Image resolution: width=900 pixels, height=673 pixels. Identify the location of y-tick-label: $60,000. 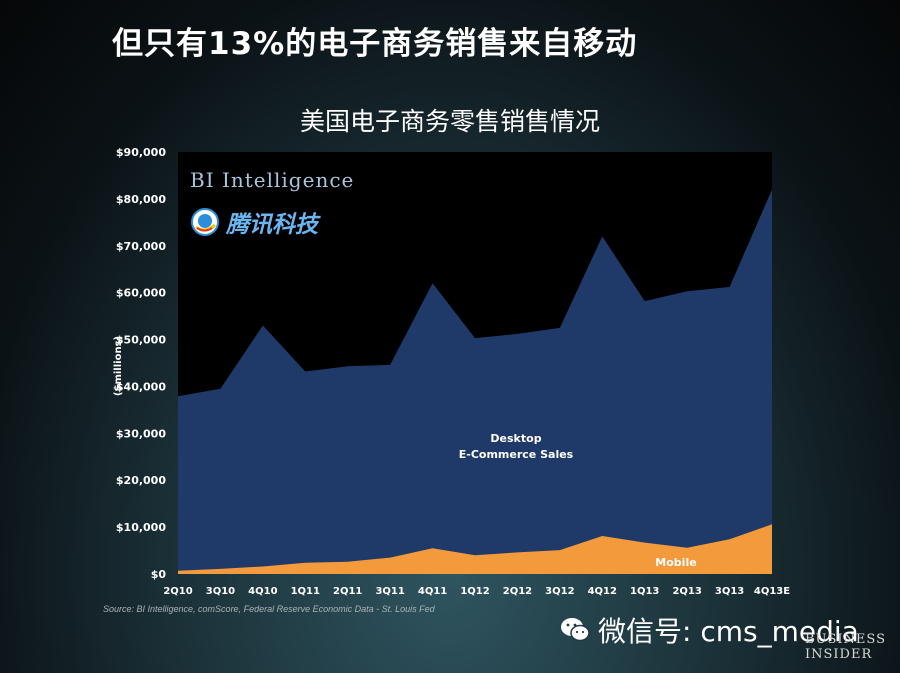
(141, 293).